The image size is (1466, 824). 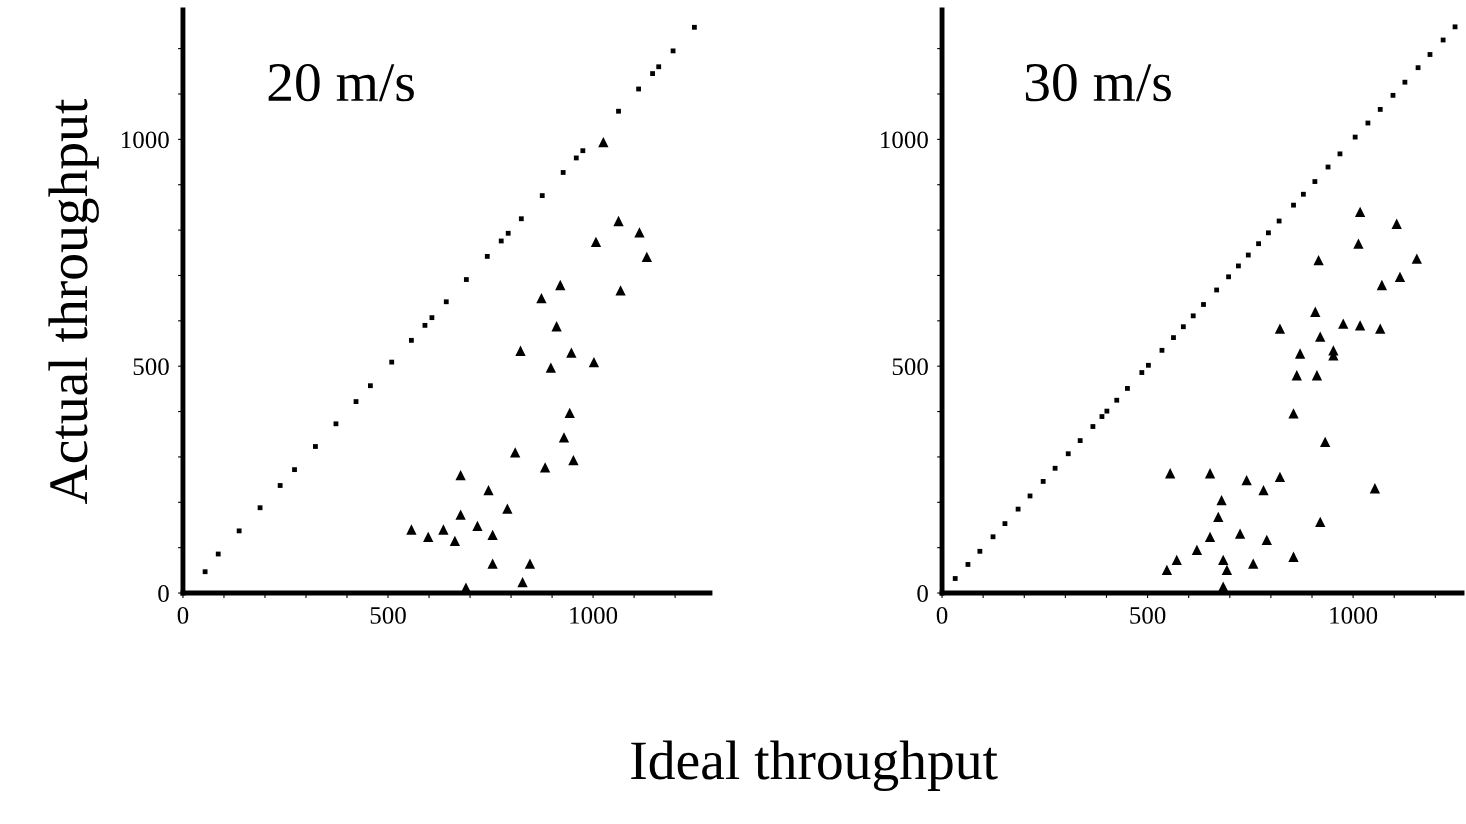 I want to click on x-tick-label: 500, so click(x=1148, y=615).